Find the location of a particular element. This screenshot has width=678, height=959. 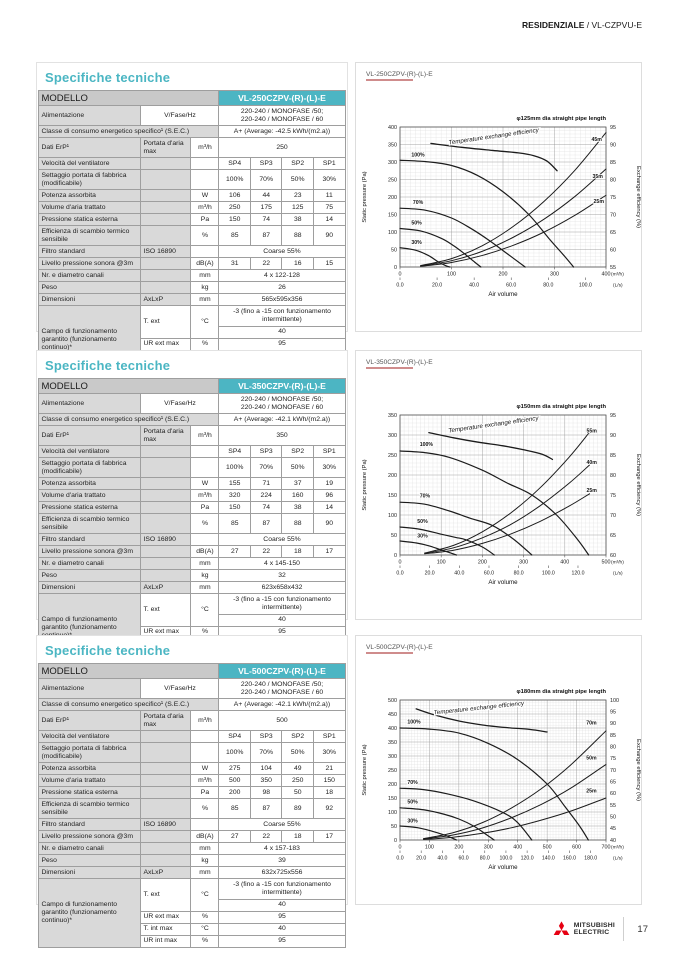

spec-cell: ISO 16890 is located at coordinates (166, 540).